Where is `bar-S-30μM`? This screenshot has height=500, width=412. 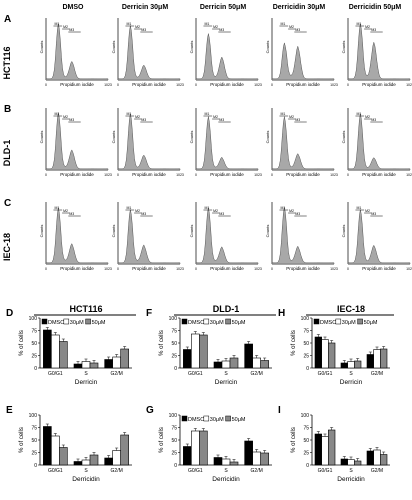 bar-S-30μM is located at coordinates (226, 364).